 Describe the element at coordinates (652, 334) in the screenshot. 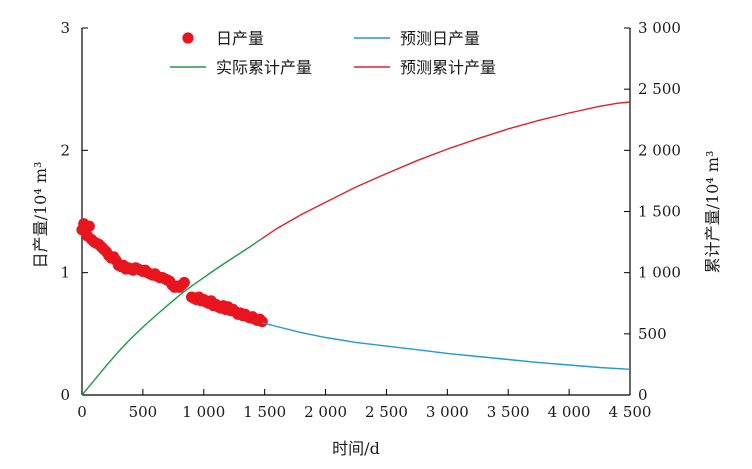

I see `y-right-tick-label: 500` at that location.